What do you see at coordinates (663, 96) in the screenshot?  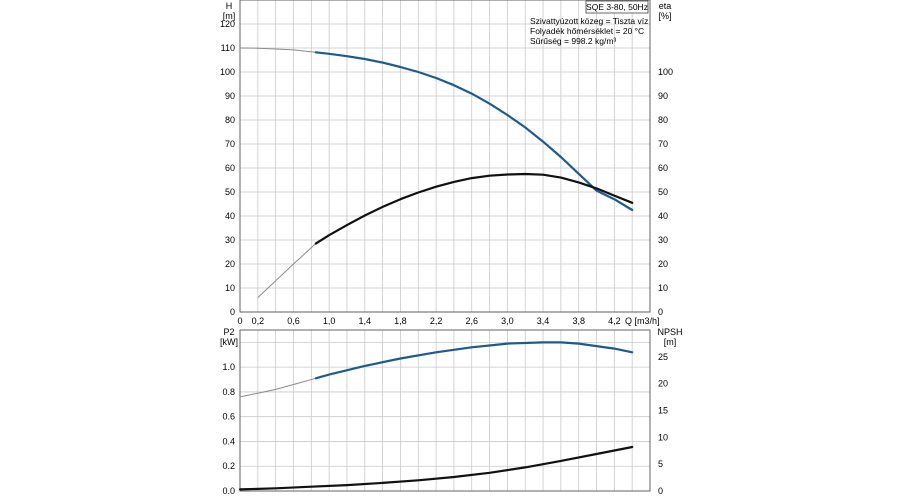 I see `top-right-y-tick-label: 90` at bounding box center [663, 96].